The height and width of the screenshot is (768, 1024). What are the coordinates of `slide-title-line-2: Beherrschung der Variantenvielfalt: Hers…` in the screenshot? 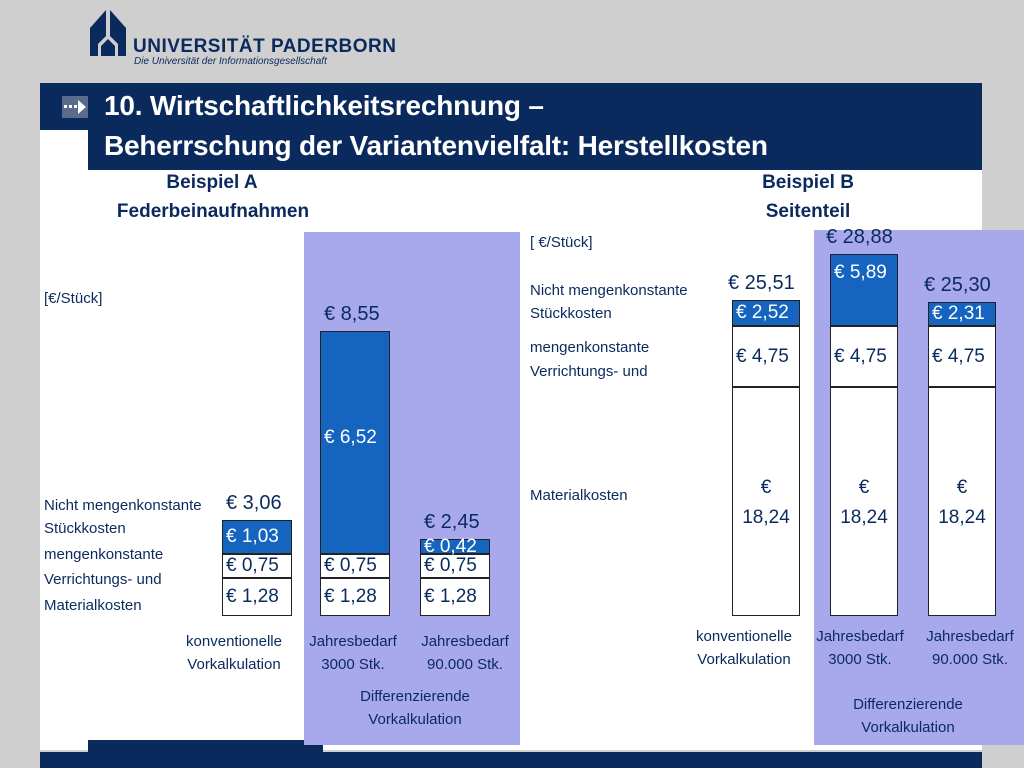 It's located at (436, 145).